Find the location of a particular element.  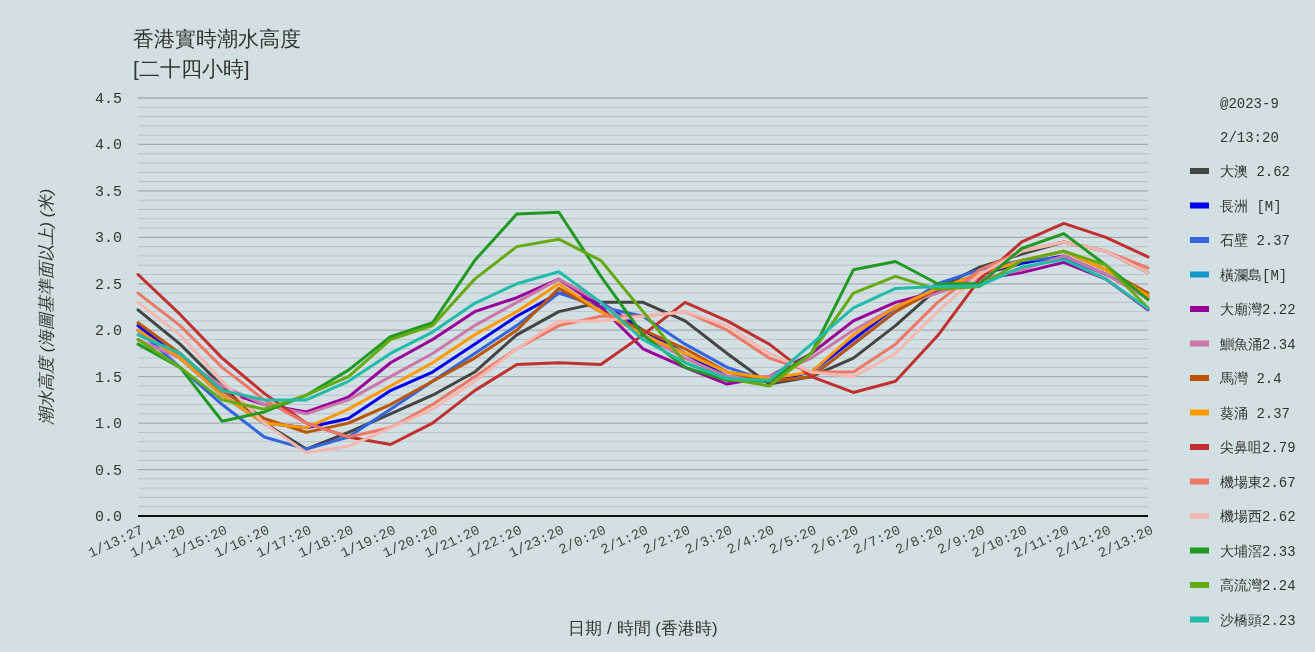

legend-label: 葵涌 2.37 is located at coordinates (1255, 413).